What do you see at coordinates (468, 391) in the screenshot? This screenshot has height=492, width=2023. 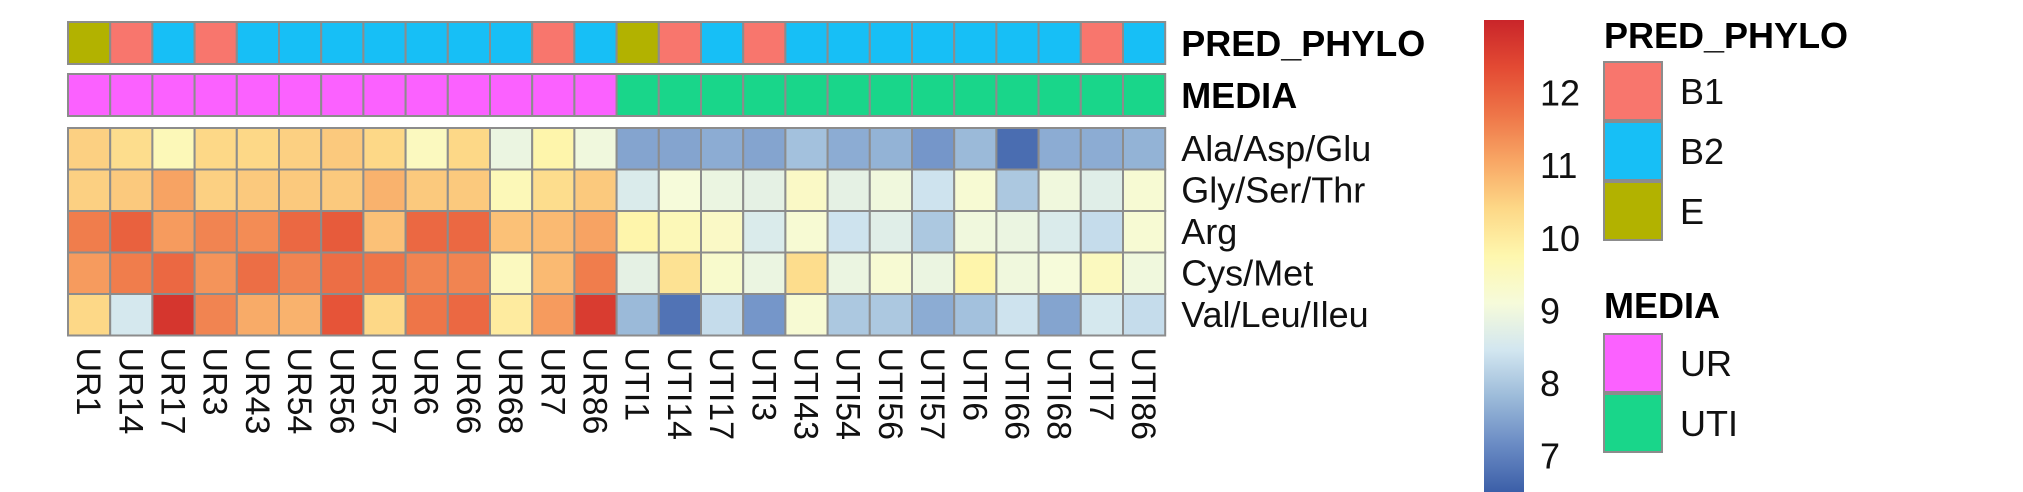 I see `column-label: UR66` at bounding box center [468, 391].